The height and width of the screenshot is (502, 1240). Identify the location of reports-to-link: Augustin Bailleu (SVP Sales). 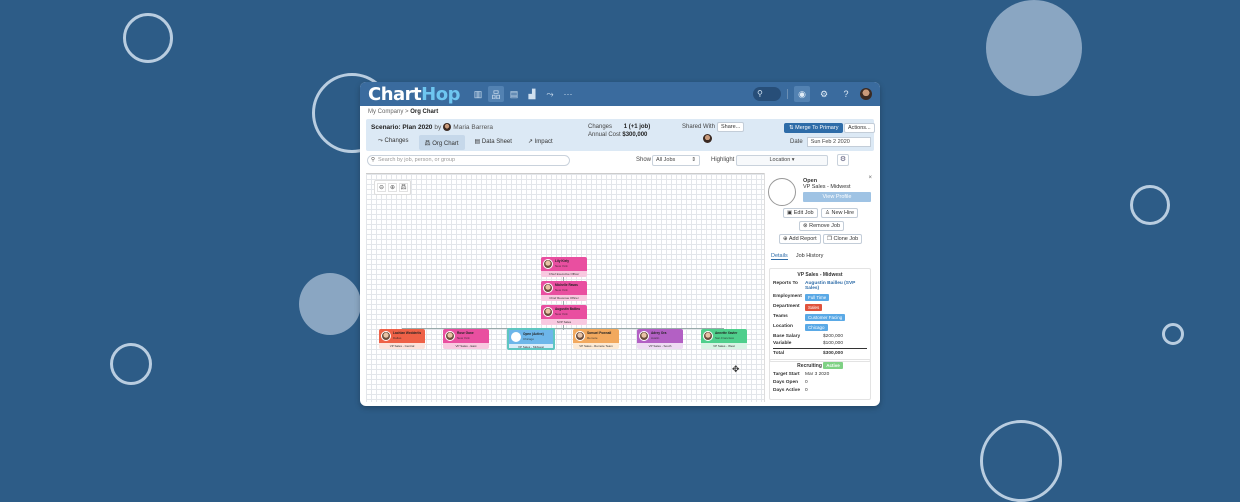
(830, 286).